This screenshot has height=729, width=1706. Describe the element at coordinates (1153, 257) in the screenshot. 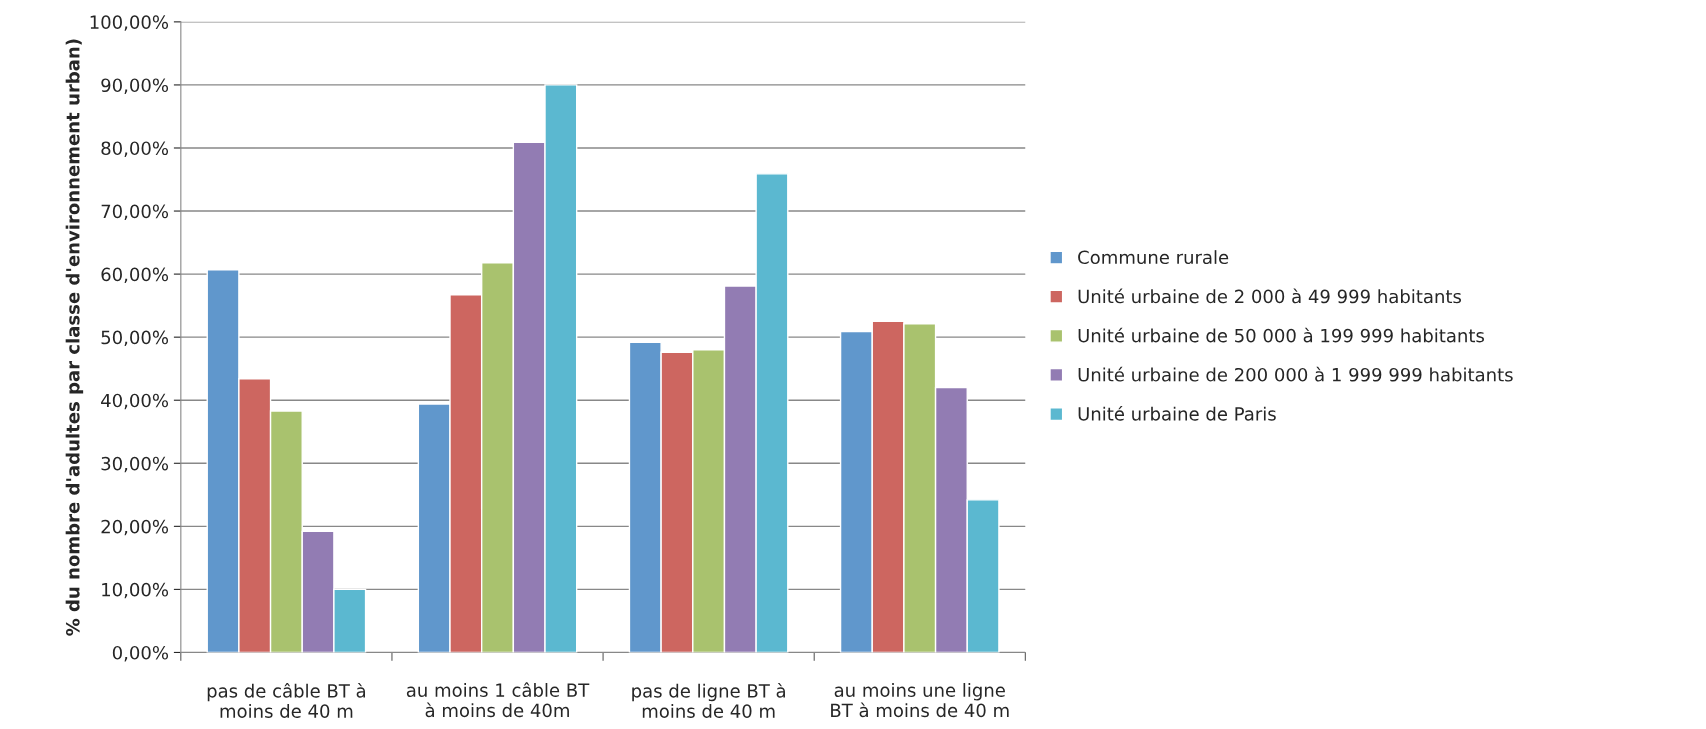

I see `legend-label: Commune rurale` at that location.